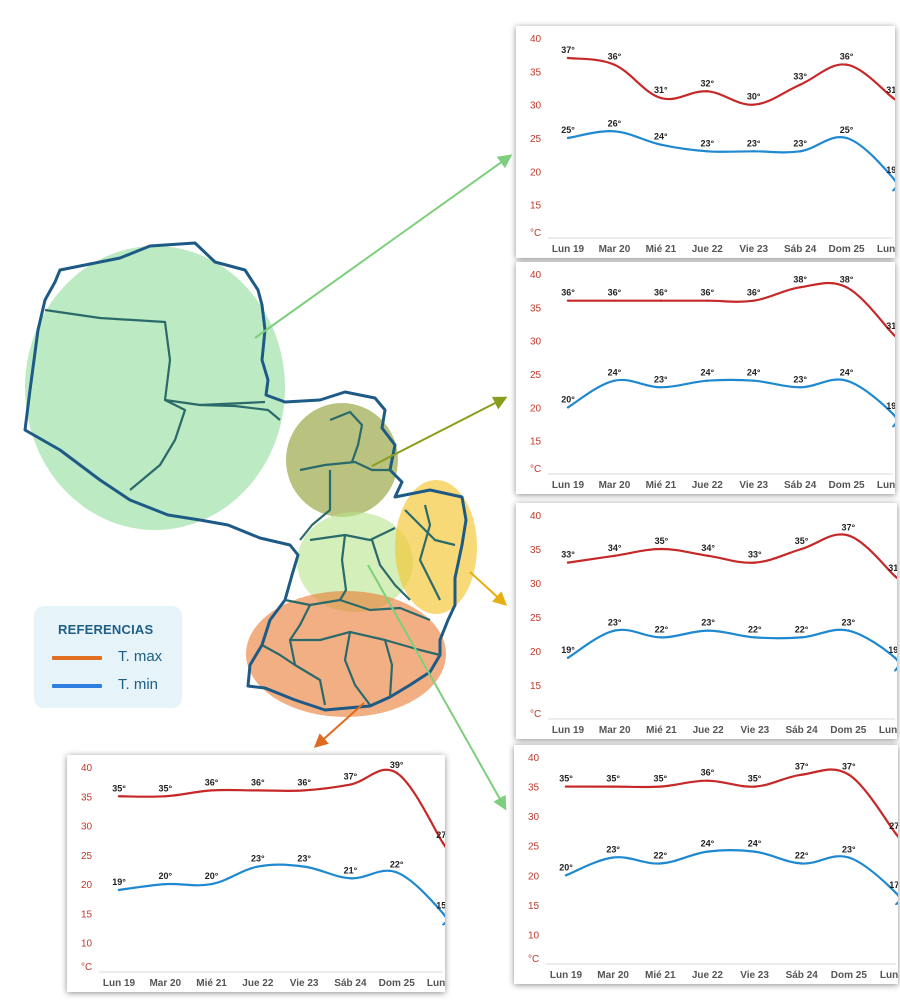 The image size is (900, 1007). I want to click on x-tick-label: Jue 22, so click(709, 730).